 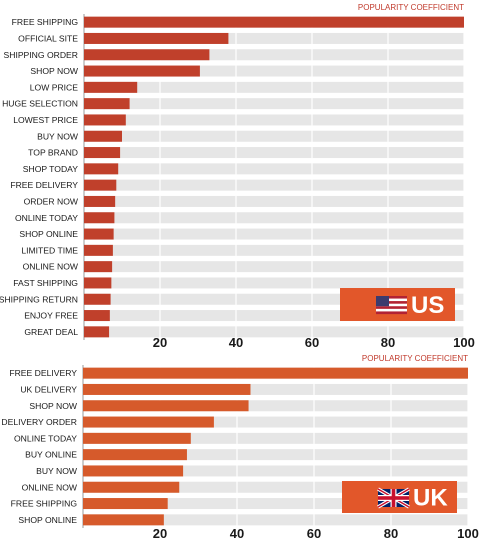 I want to click on us-tick-label-2: 60, so click(x=312, y=342).